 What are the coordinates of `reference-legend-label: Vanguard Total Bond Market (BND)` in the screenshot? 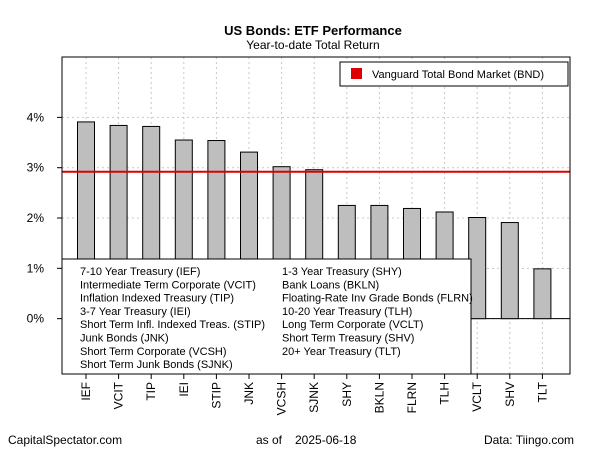 It's located at (458, 75).